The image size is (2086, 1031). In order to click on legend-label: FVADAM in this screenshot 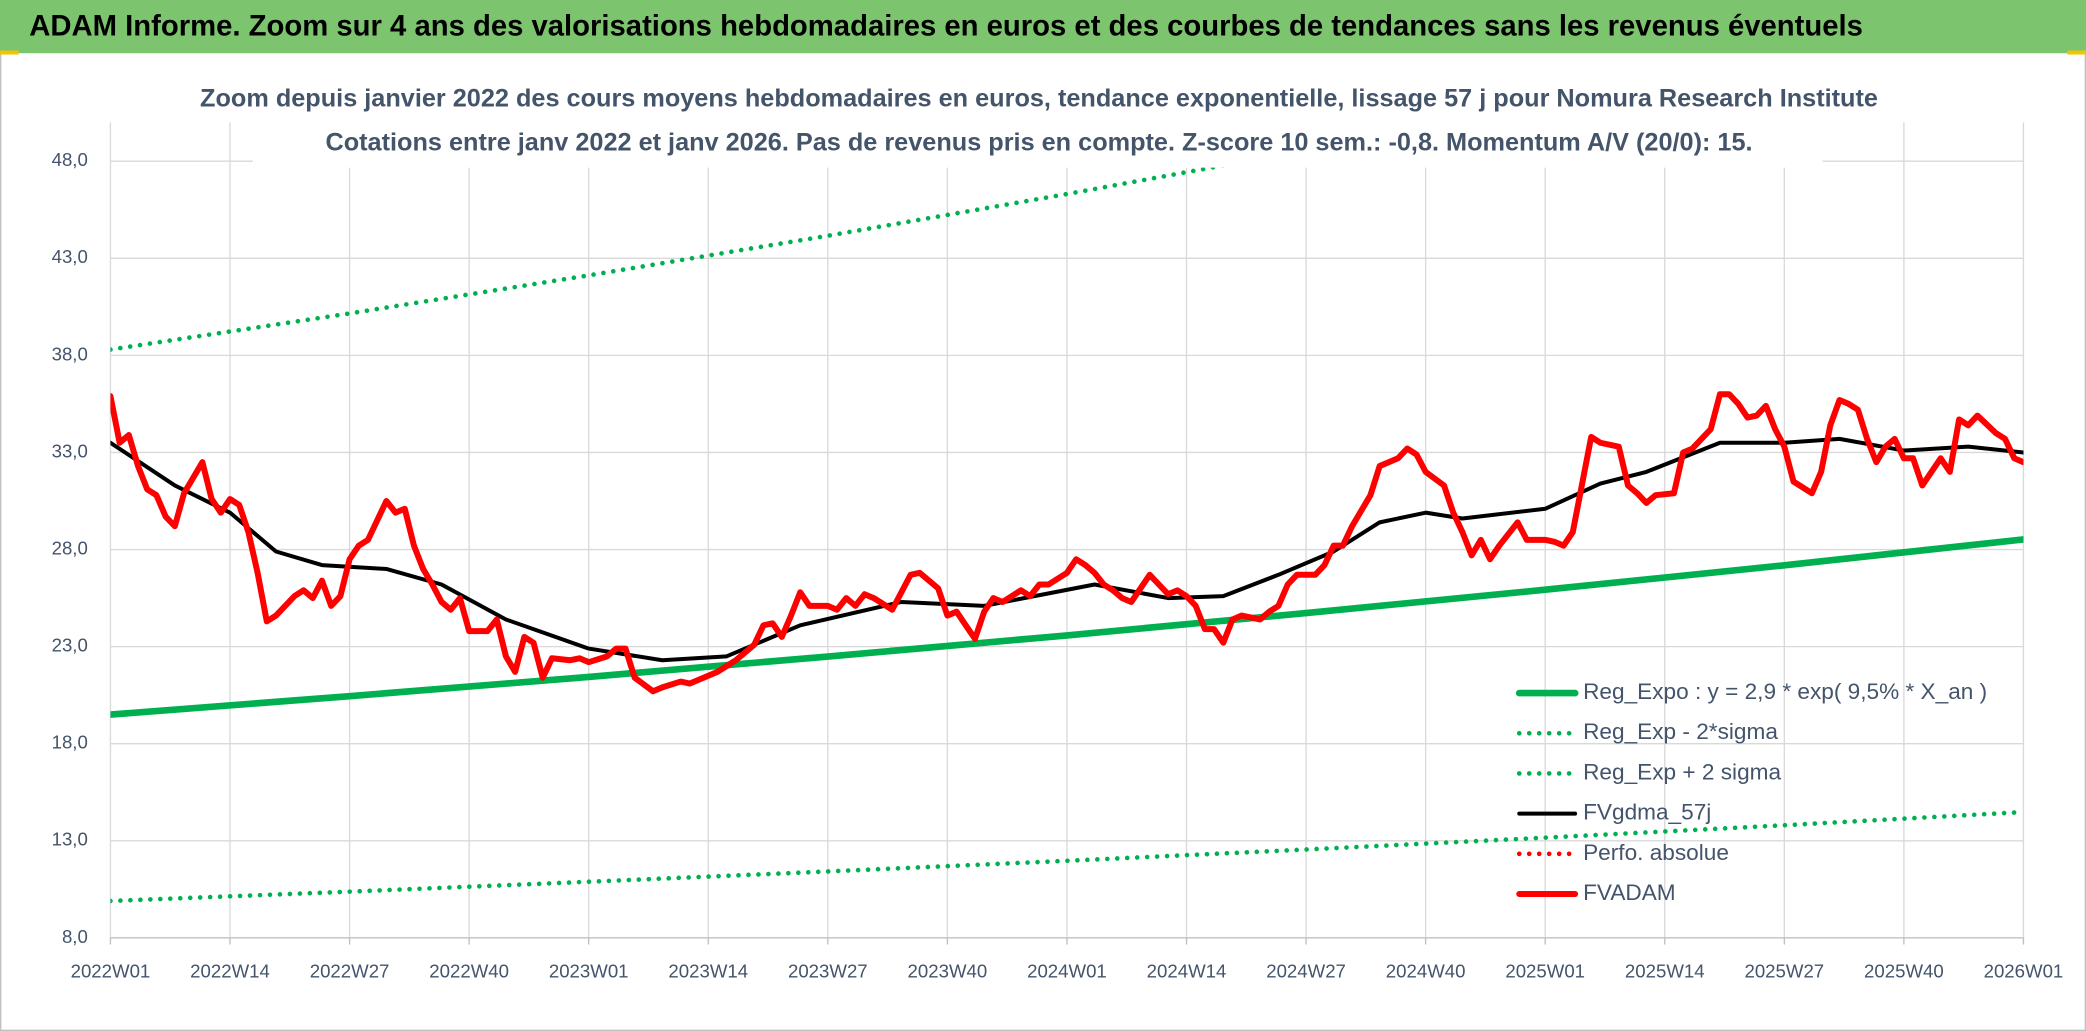, I will do `click(1629, 892)`.